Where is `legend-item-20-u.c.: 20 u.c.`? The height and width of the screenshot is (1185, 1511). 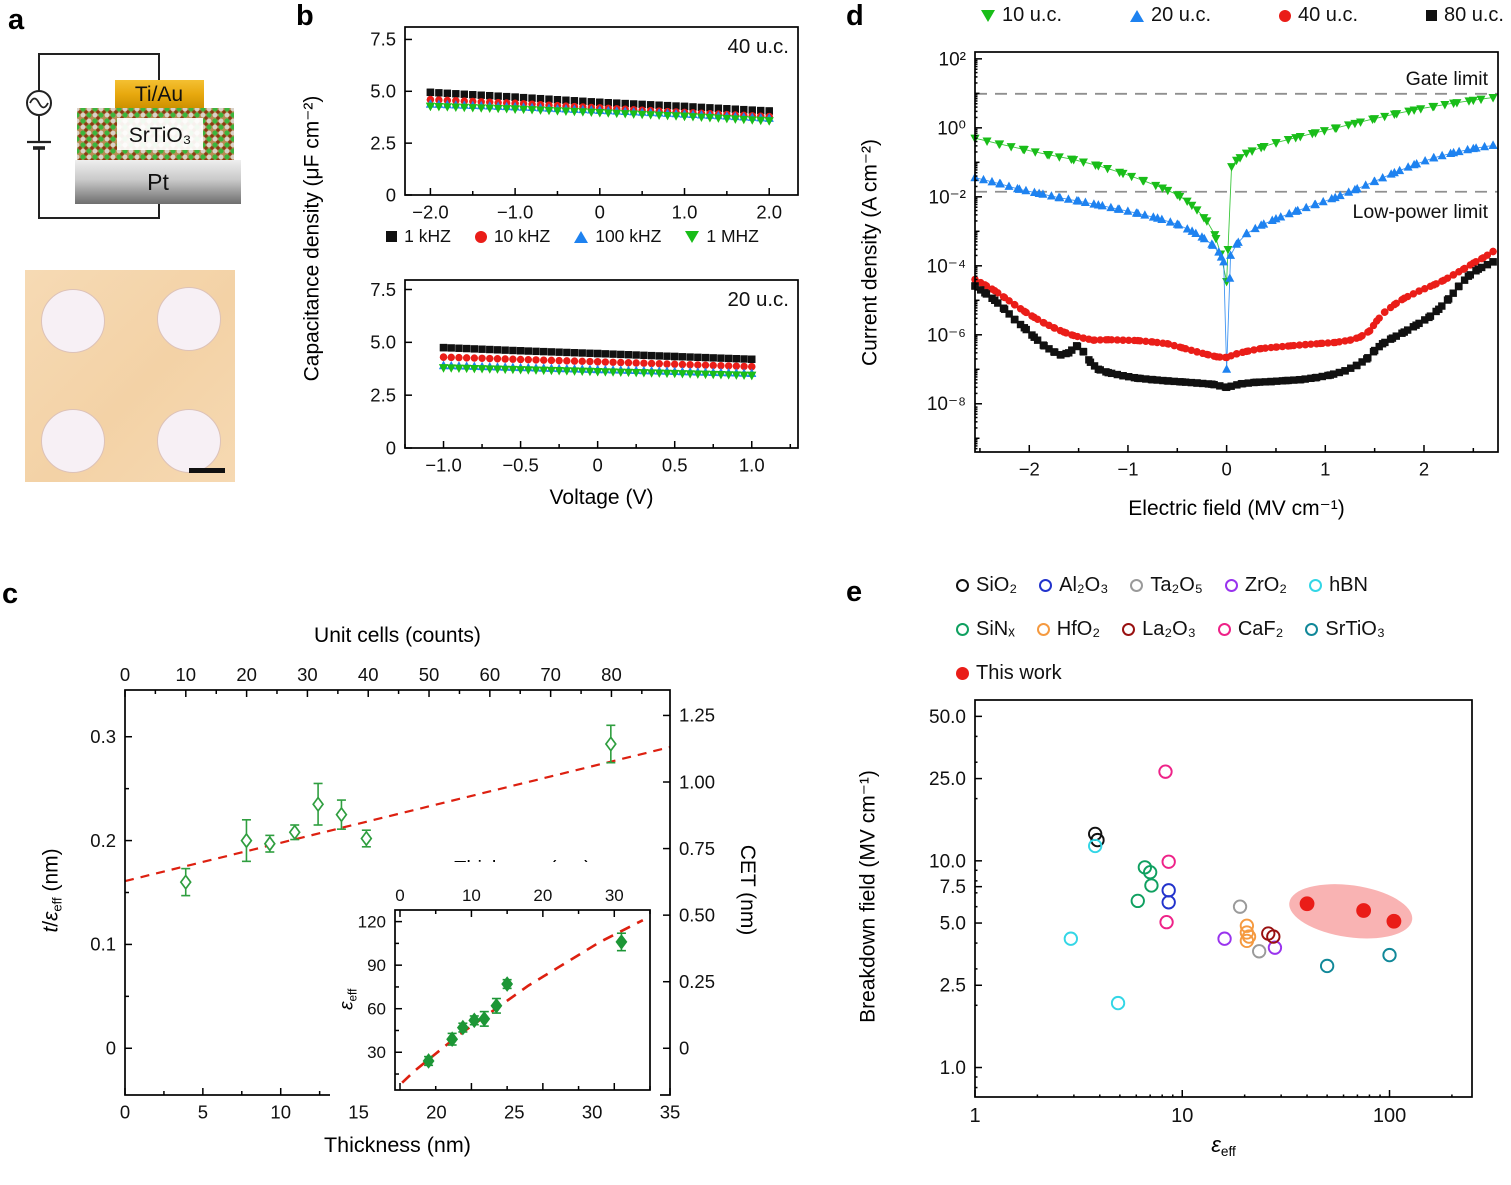
legend-item-20-u.c.: 20 u.c. is located at coordinates (1170, 15).